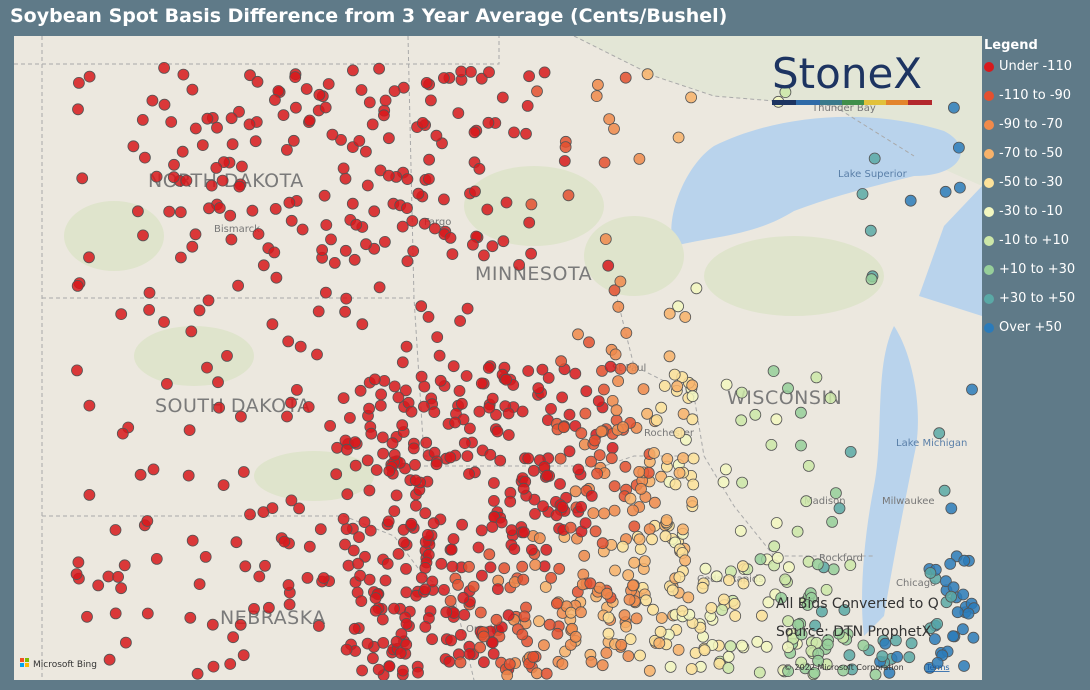 The width and height of the screenshot is (1090, 690). What do you see at coordinates (1036, 131) in the screenshot?
I see `legend-item: -90 to -70` at bounding box center [1036, 131].